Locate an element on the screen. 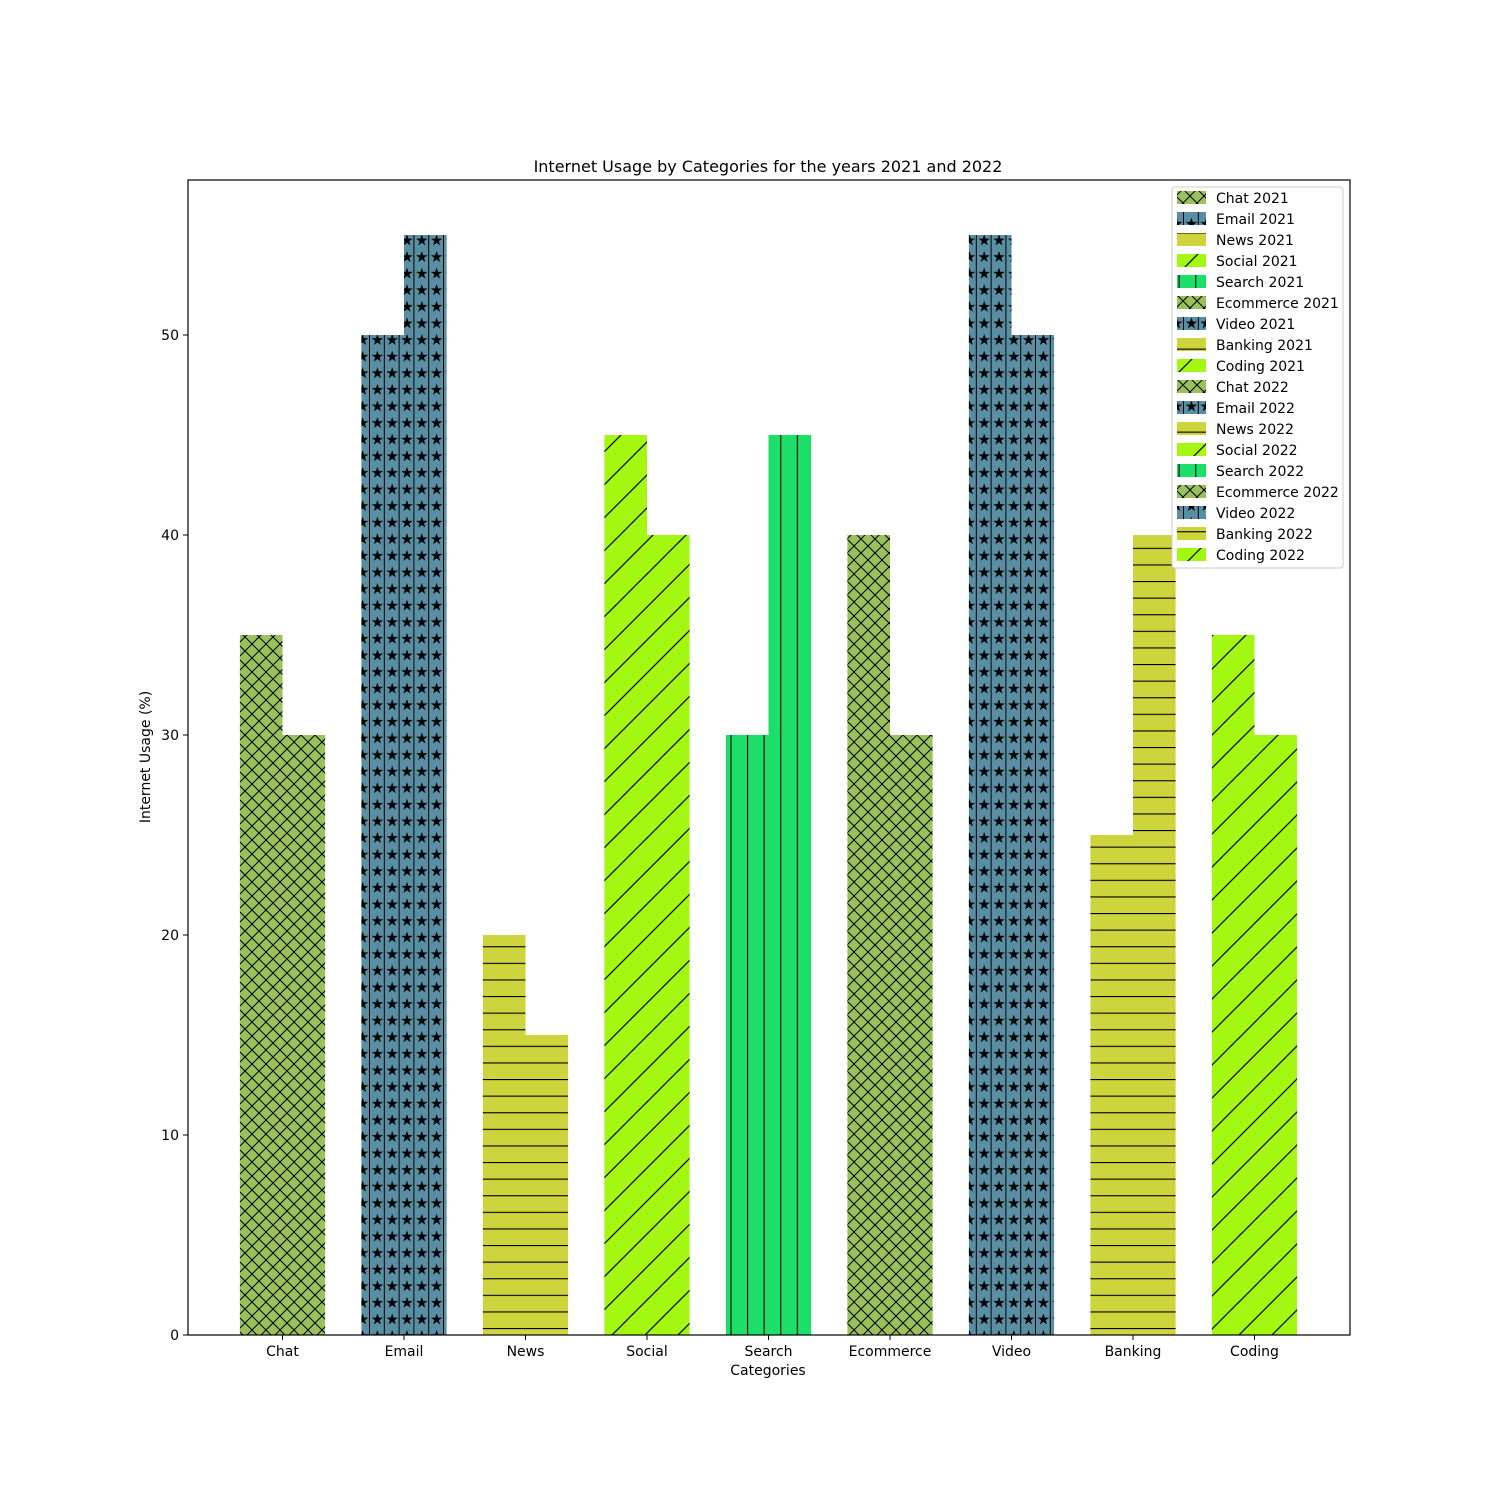 The width and height of the screenshot is (1500, 1500). legend-label: Chat 2022 is located at coordinates (1252, 388).